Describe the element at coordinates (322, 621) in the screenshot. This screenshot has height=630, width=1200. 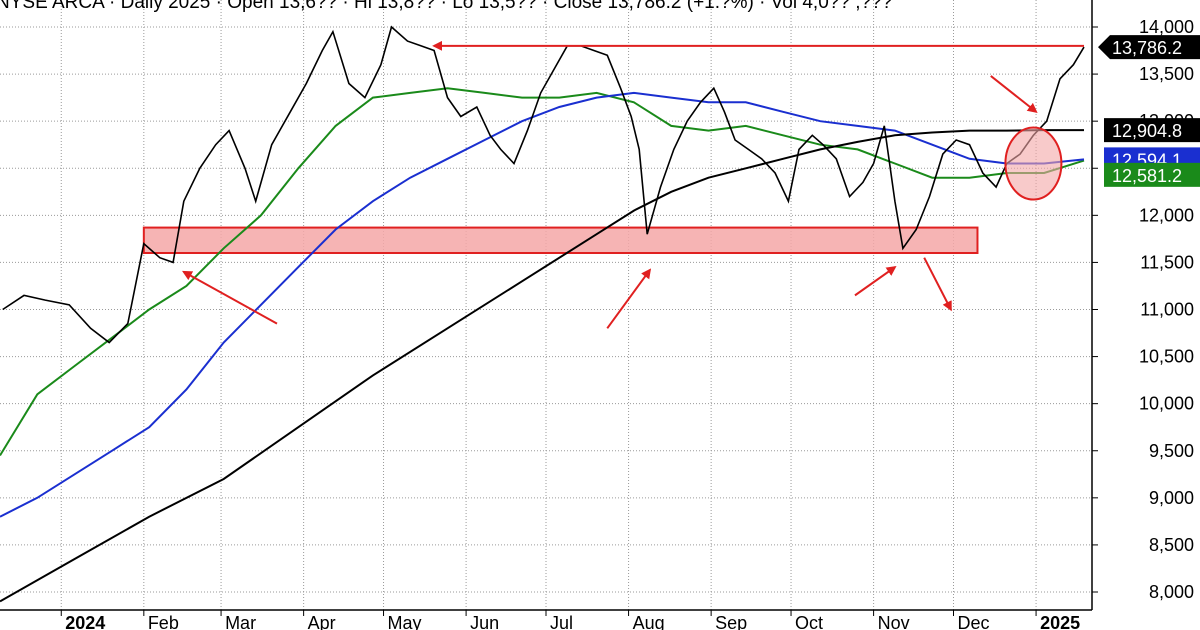
I see `x-tick-label: Apr` at that location.